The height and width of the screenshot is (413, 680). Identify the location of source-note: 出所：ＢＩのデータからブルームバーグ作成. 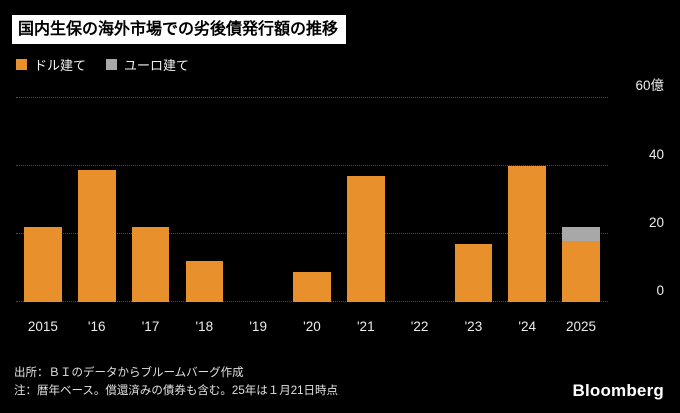
(129, 373).